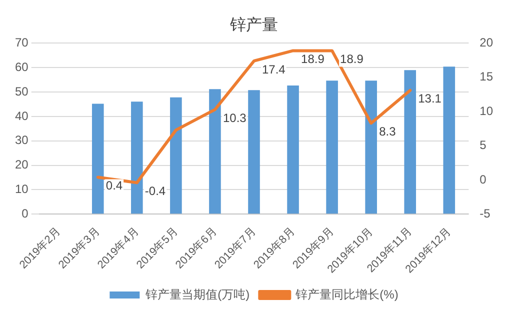  What do you see at coordinates (21, 91) in the screenshot?
I see `y-tick-label: 50` at bounding box center [21, 91].